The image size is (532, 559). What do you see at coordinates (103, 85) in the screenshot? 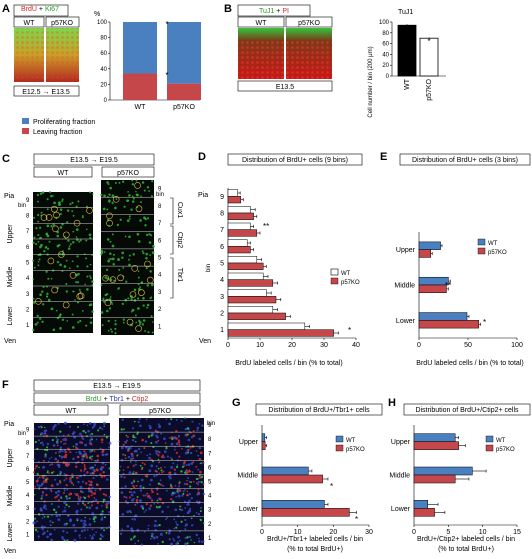
I see `a-ytick-label: 20` at bounding box center [103, 85].